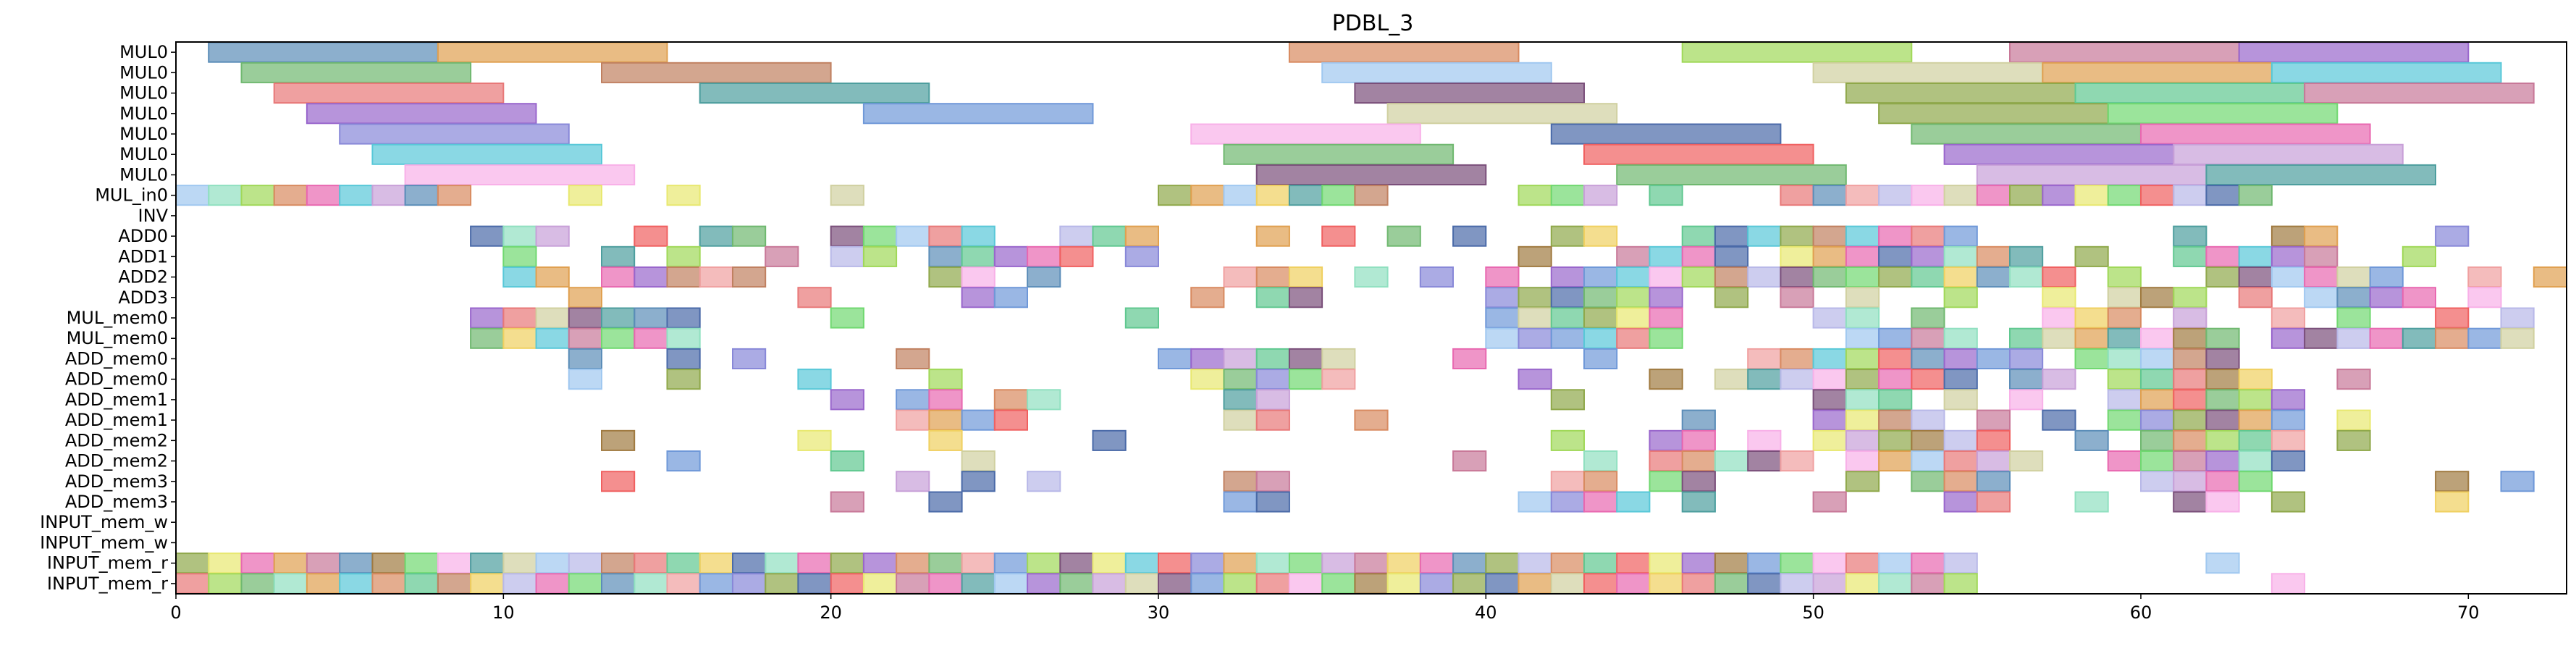 The width and height of the screenshot is (2576, 651). Describe the element at coordinates (153, 216) in the screenshot. I see `y-tick-label: INV` at that location.